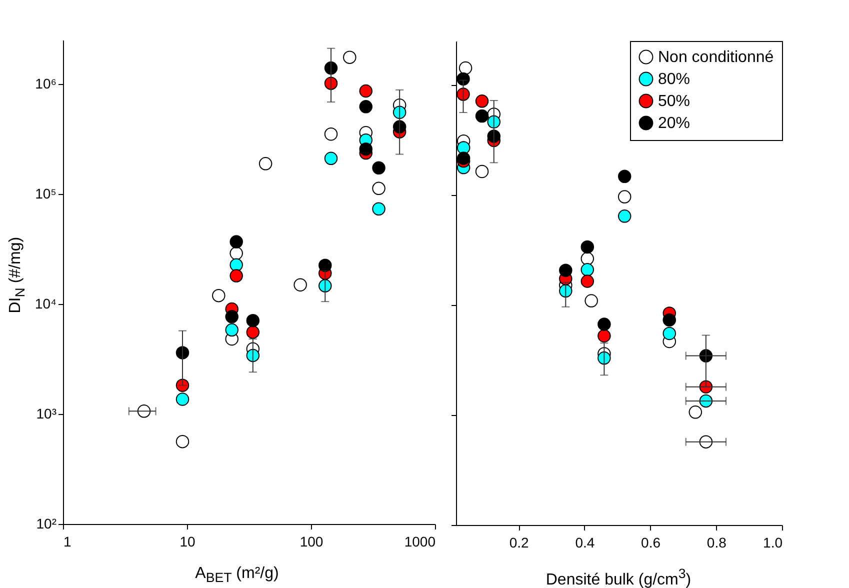 The height and width of the screenshot is (588, 849). Describe the element at coordinates (45, 193) in the screenshot. I see `y-tick-label: 10⁵` at that location.